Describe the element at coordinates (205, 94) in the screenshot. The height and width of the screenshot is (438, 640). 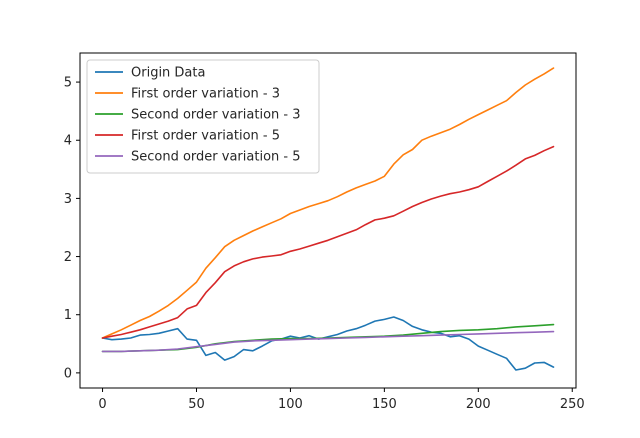
I see `legend-label: First order variation - 3` at that location.